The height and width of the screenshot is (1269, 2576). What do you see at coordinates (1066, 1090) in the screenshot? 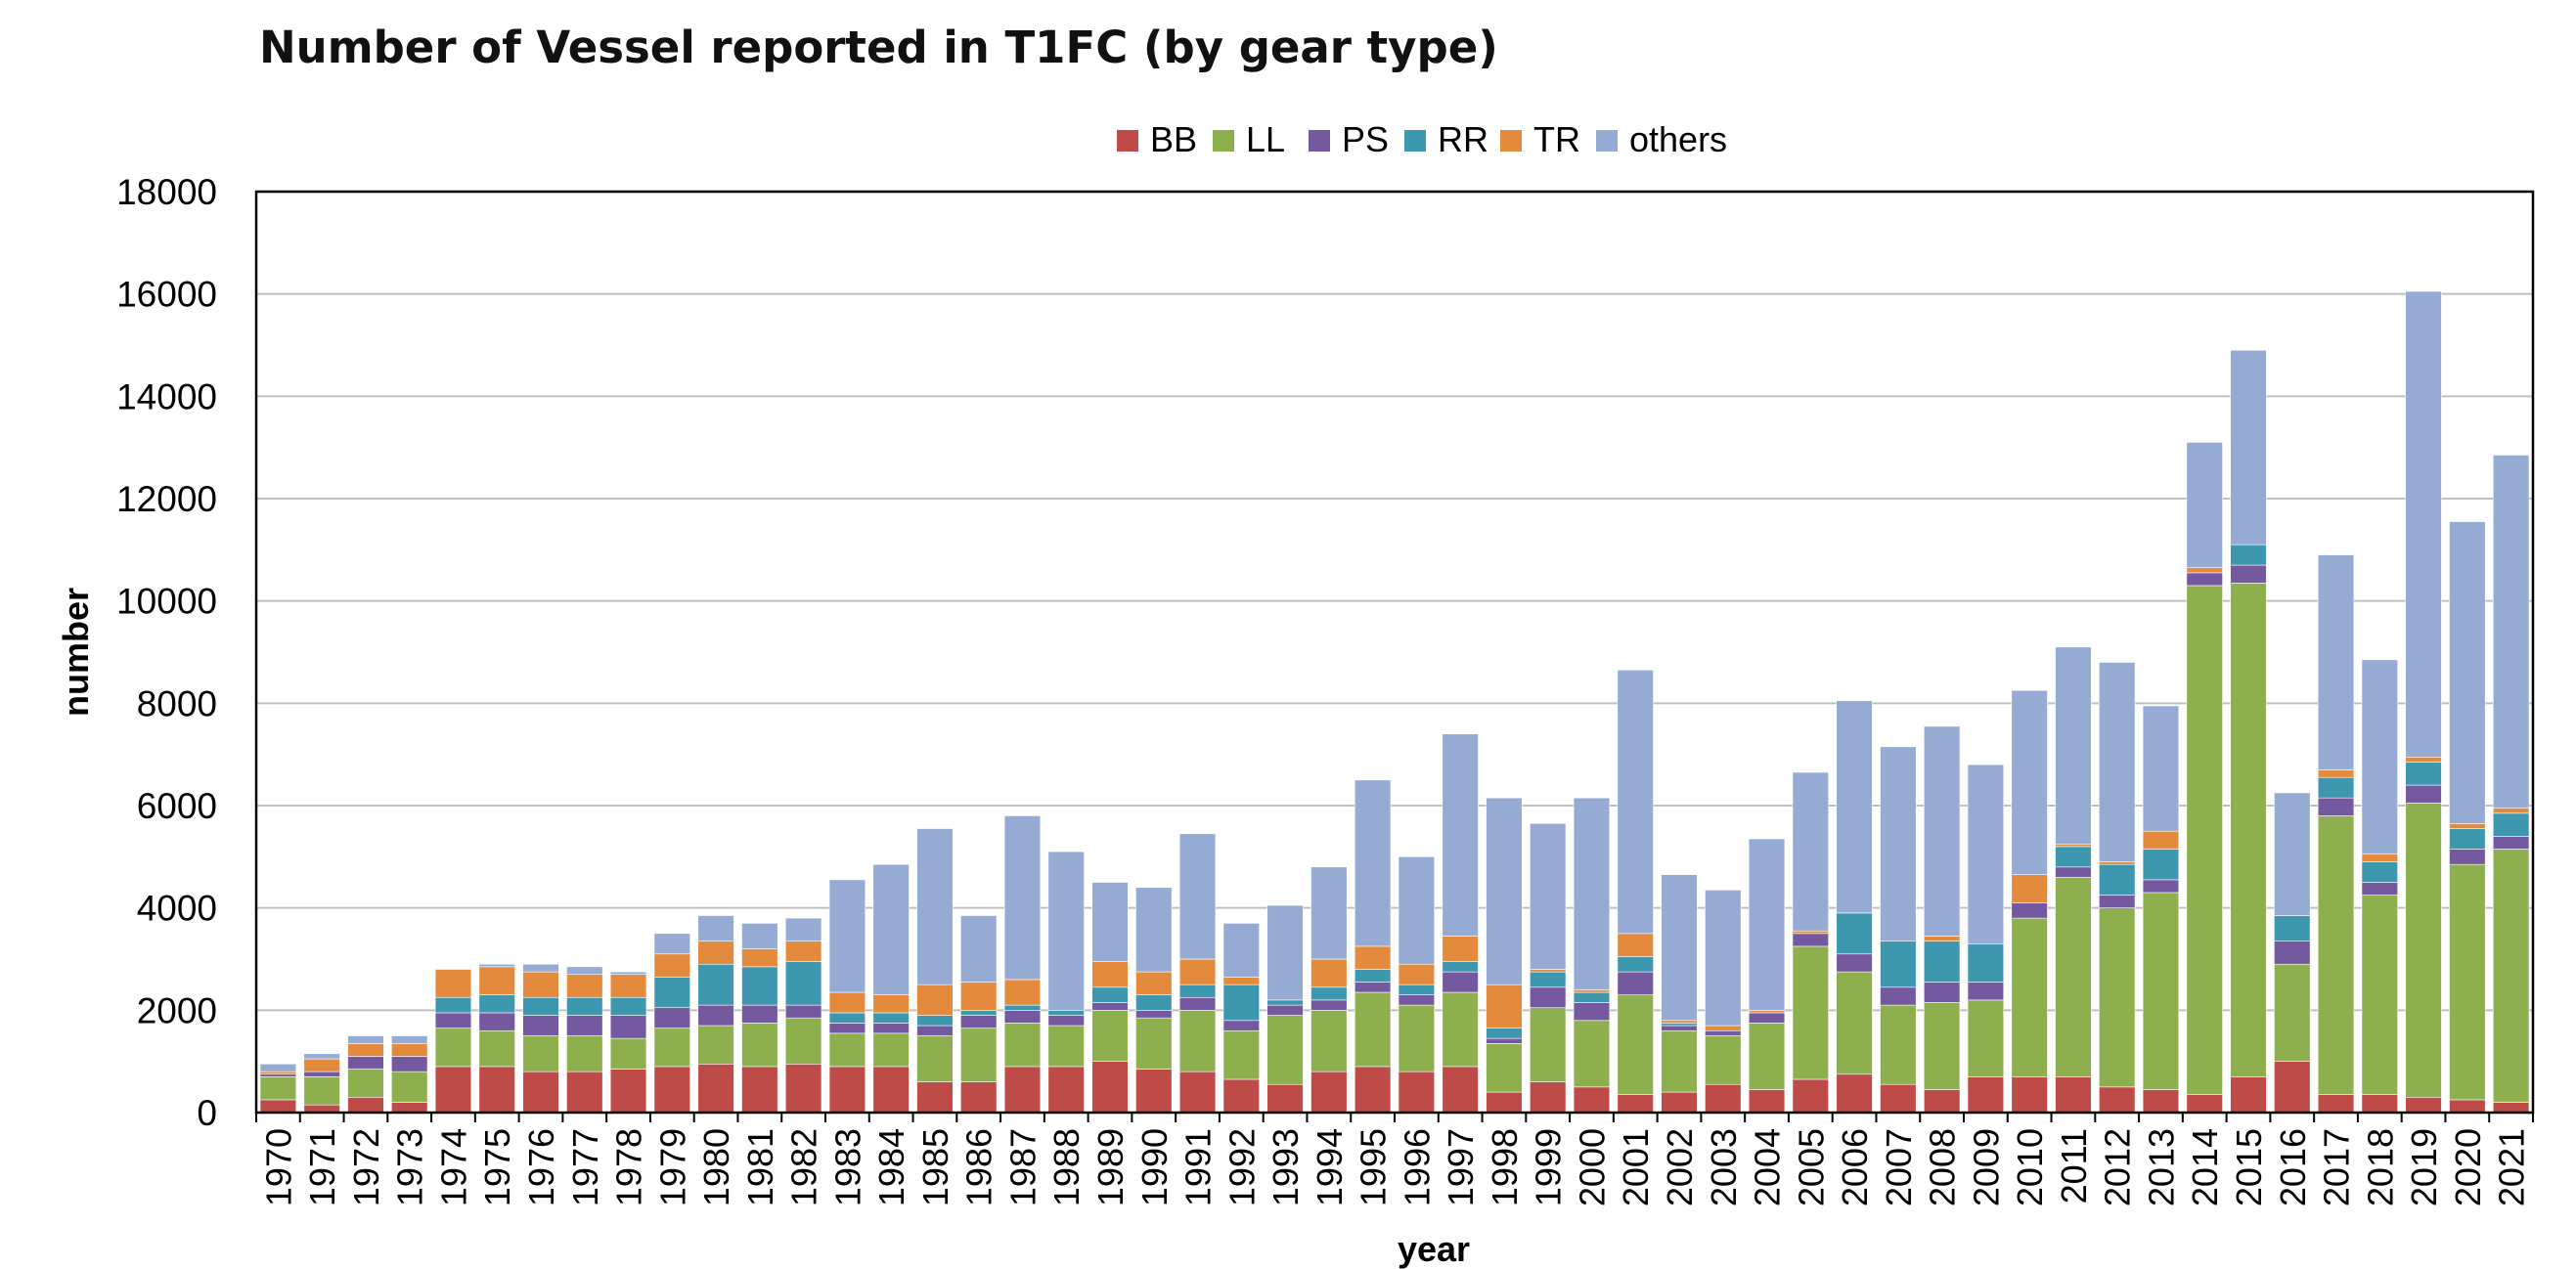
I see `bar-BB-1988` at bounding box center [1066, 1090].